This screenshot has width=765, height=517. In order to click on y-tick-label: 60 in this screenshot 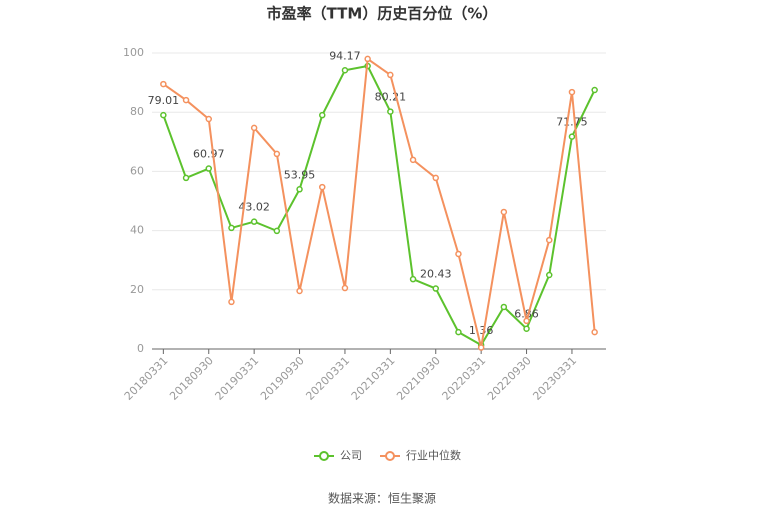, I will do `click(137, 170)`.